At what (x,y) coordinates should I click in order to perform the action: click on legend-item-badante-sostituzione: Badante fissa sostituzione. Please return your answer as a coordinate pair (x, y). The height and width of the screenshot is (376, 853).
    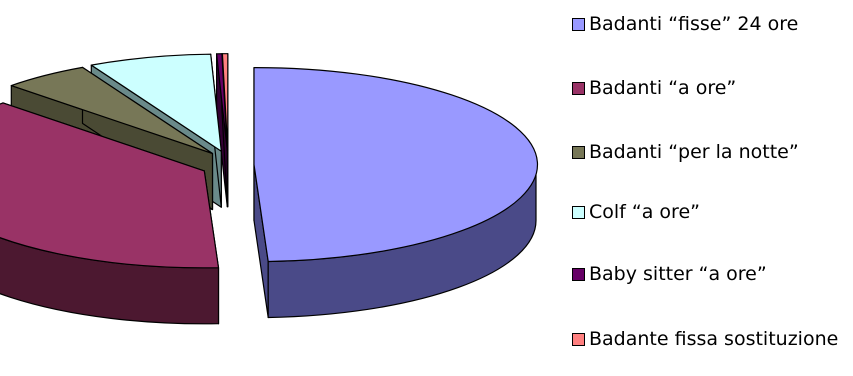
    Looking at the image, I should click on (705, 339).